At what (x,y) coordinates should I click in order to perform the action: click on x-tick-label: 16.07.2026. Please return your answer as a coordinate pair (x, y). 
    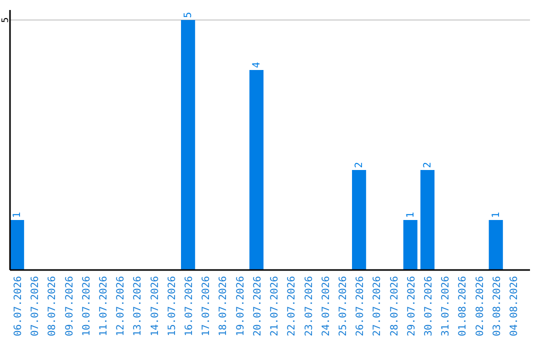
    Looking at the image, I should click on (190, 306).